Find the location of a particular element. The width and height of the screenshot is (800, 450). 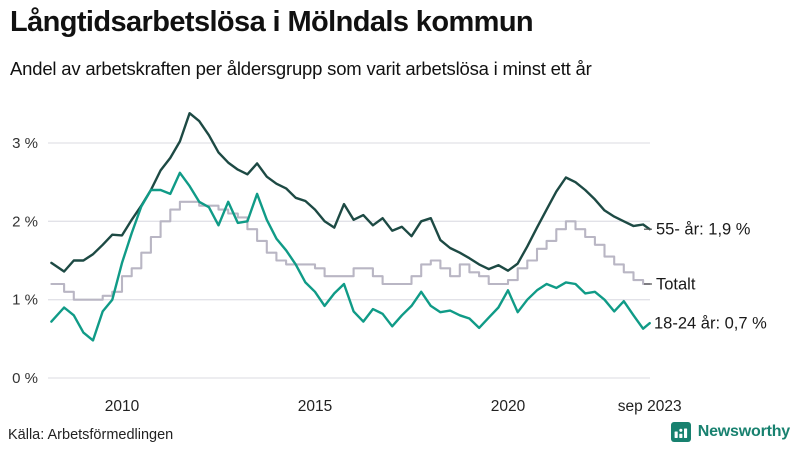

y-axis-tick-label: 1 % is located at coordinates (25, 300).